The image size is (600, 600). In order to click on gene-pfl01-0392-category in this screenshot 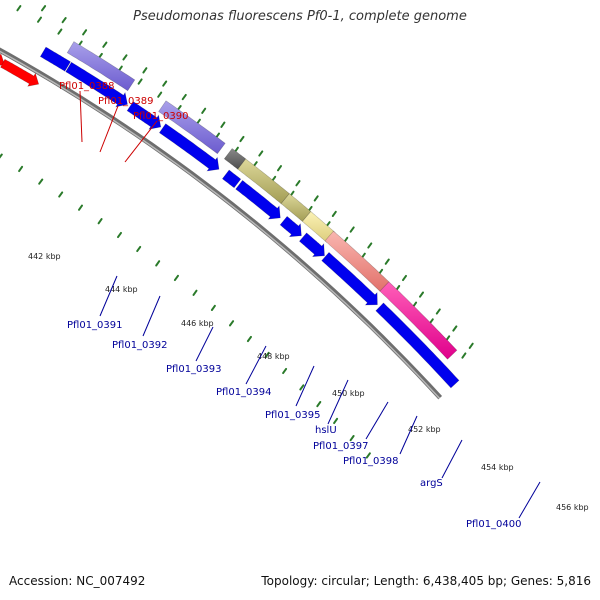, I will do `click(101, 66)`.